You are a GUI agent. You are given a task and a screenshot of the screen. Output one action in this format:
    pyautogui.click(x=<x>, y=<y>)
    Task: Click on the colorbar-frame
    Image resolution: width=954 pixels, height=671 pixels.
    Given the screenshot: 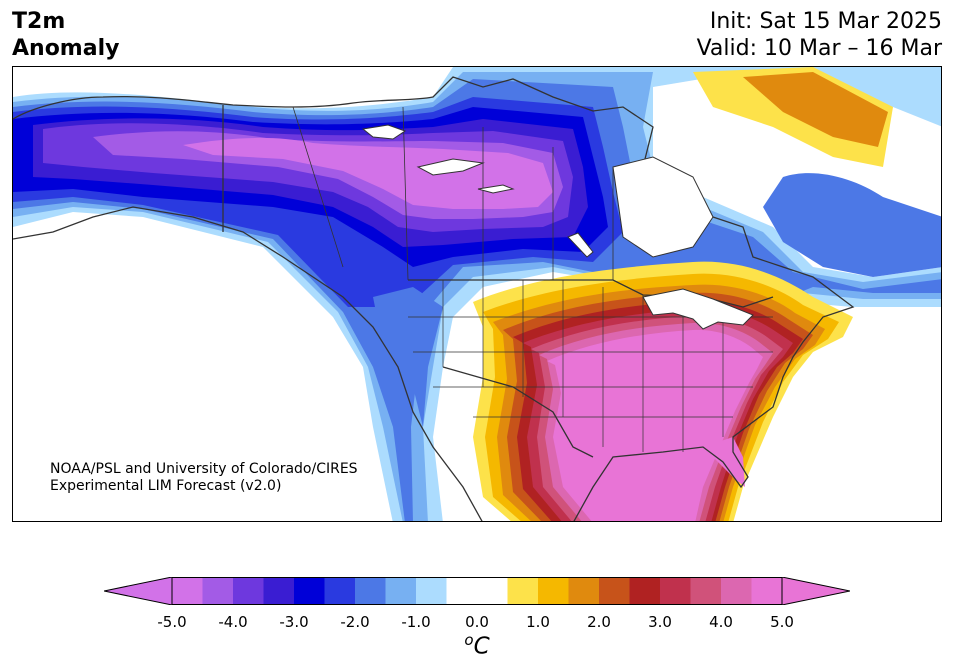 What is the action you would take?
    pyautogui.click(x=477, y=591)
    